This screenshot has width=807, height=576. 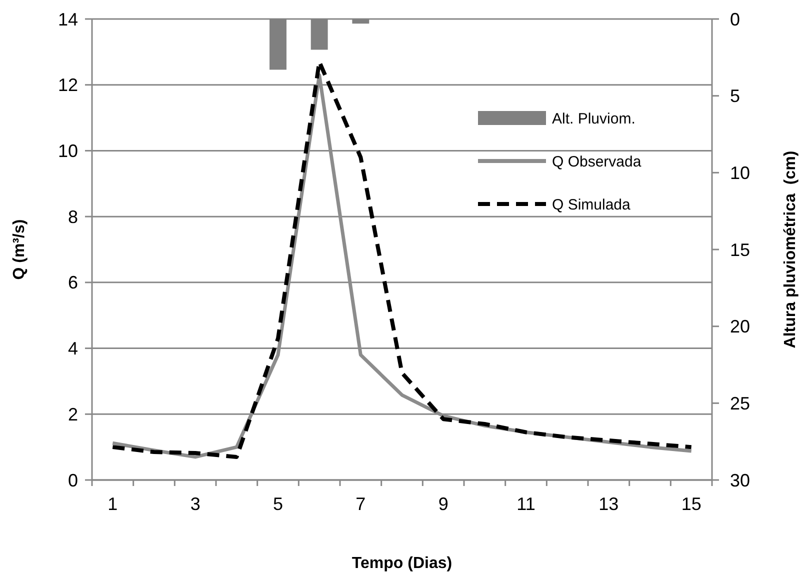 I want to click on y-tick-label: 10, so click(x=68, y=151).